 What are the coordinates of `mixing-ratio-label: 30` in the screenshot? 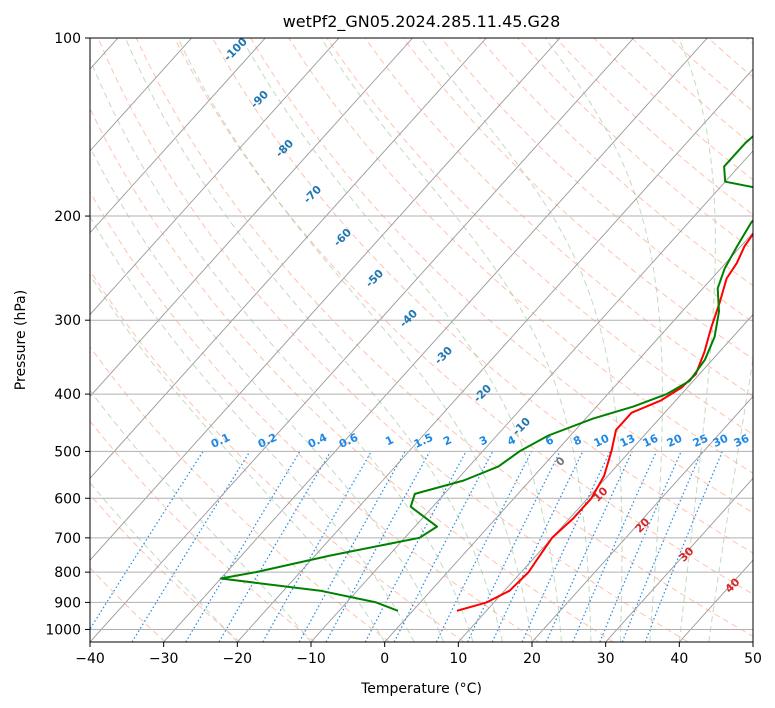 It's located at (721, 441).